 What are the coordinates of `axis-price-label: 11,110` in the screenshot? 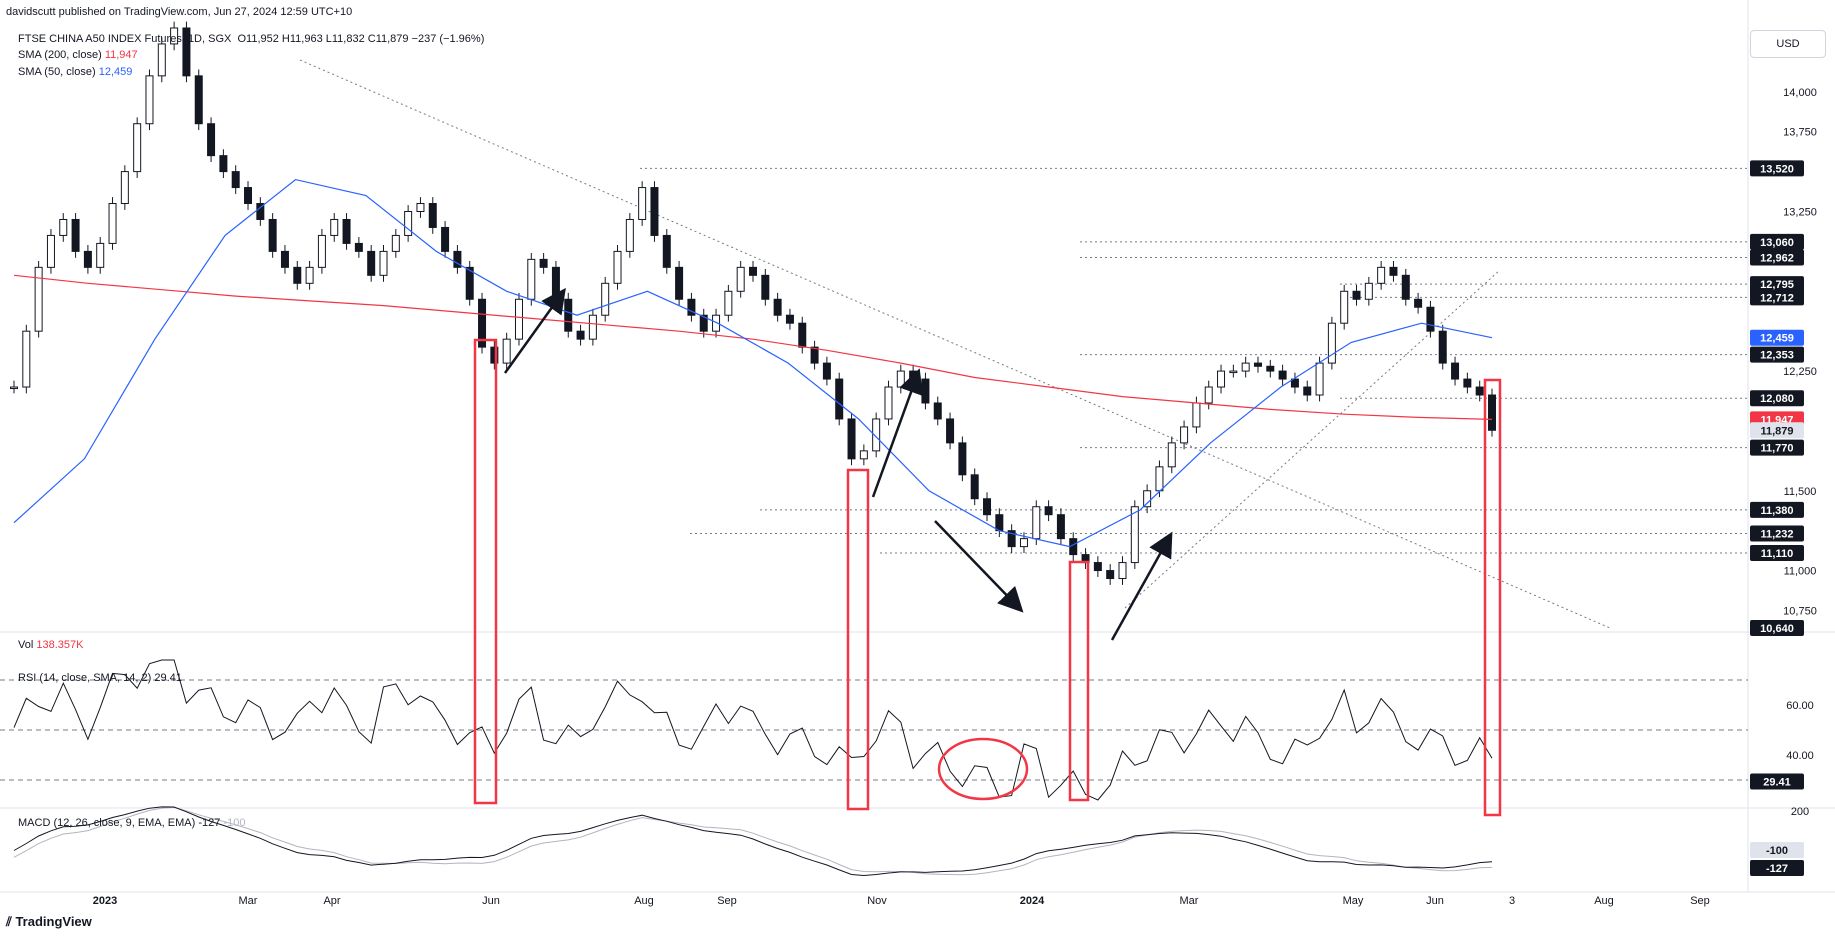 It's located at (1777, 554).